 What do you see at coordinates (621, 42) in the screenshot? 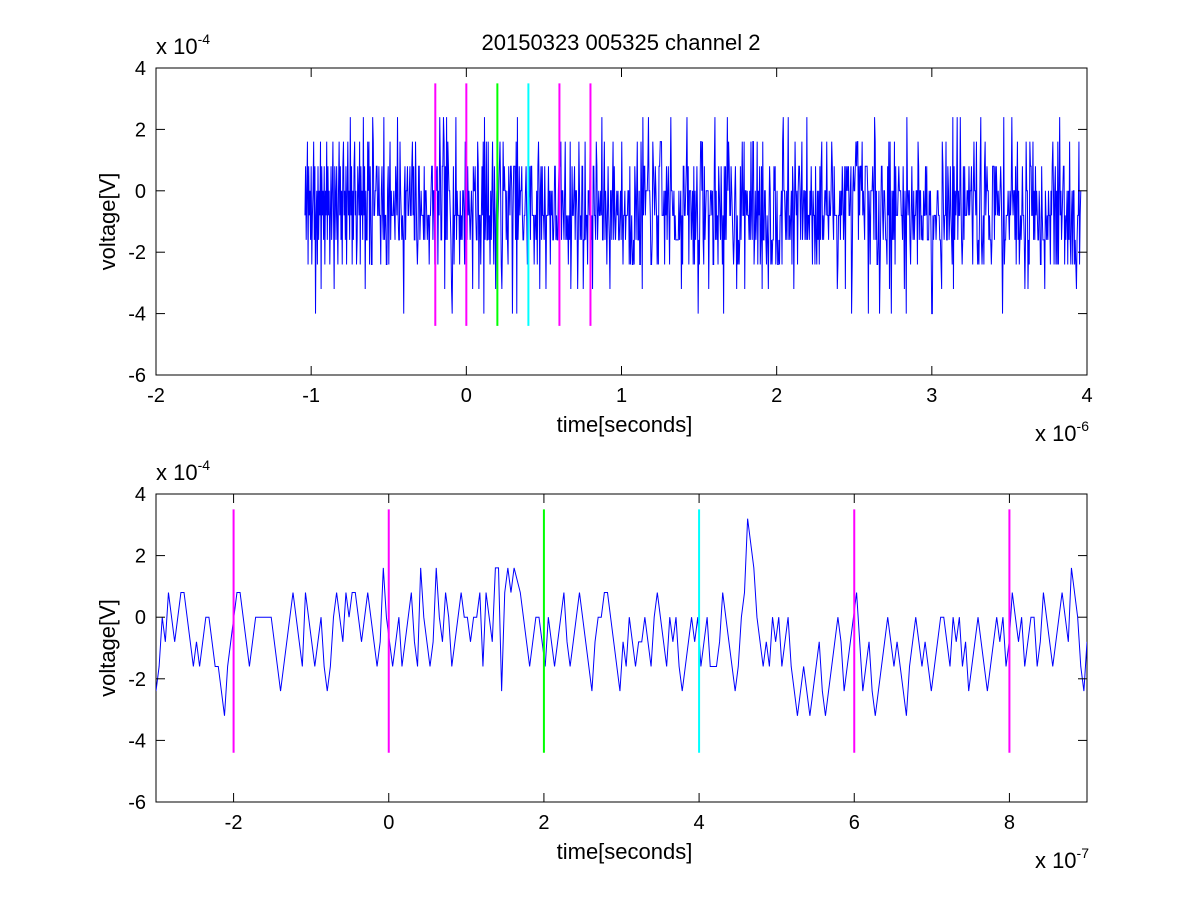
I see `chart-title: 20150323 005325 channel 2` at bounding box center [621, 42].